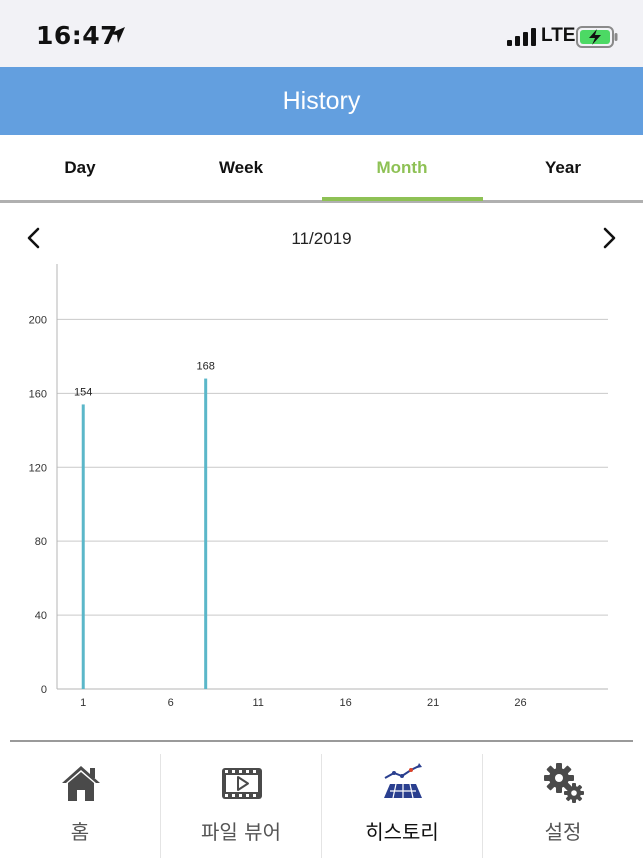 This screenshot has width=643, height=858. I want to click on chart-x-tick-label: 11, so click(257, 703).